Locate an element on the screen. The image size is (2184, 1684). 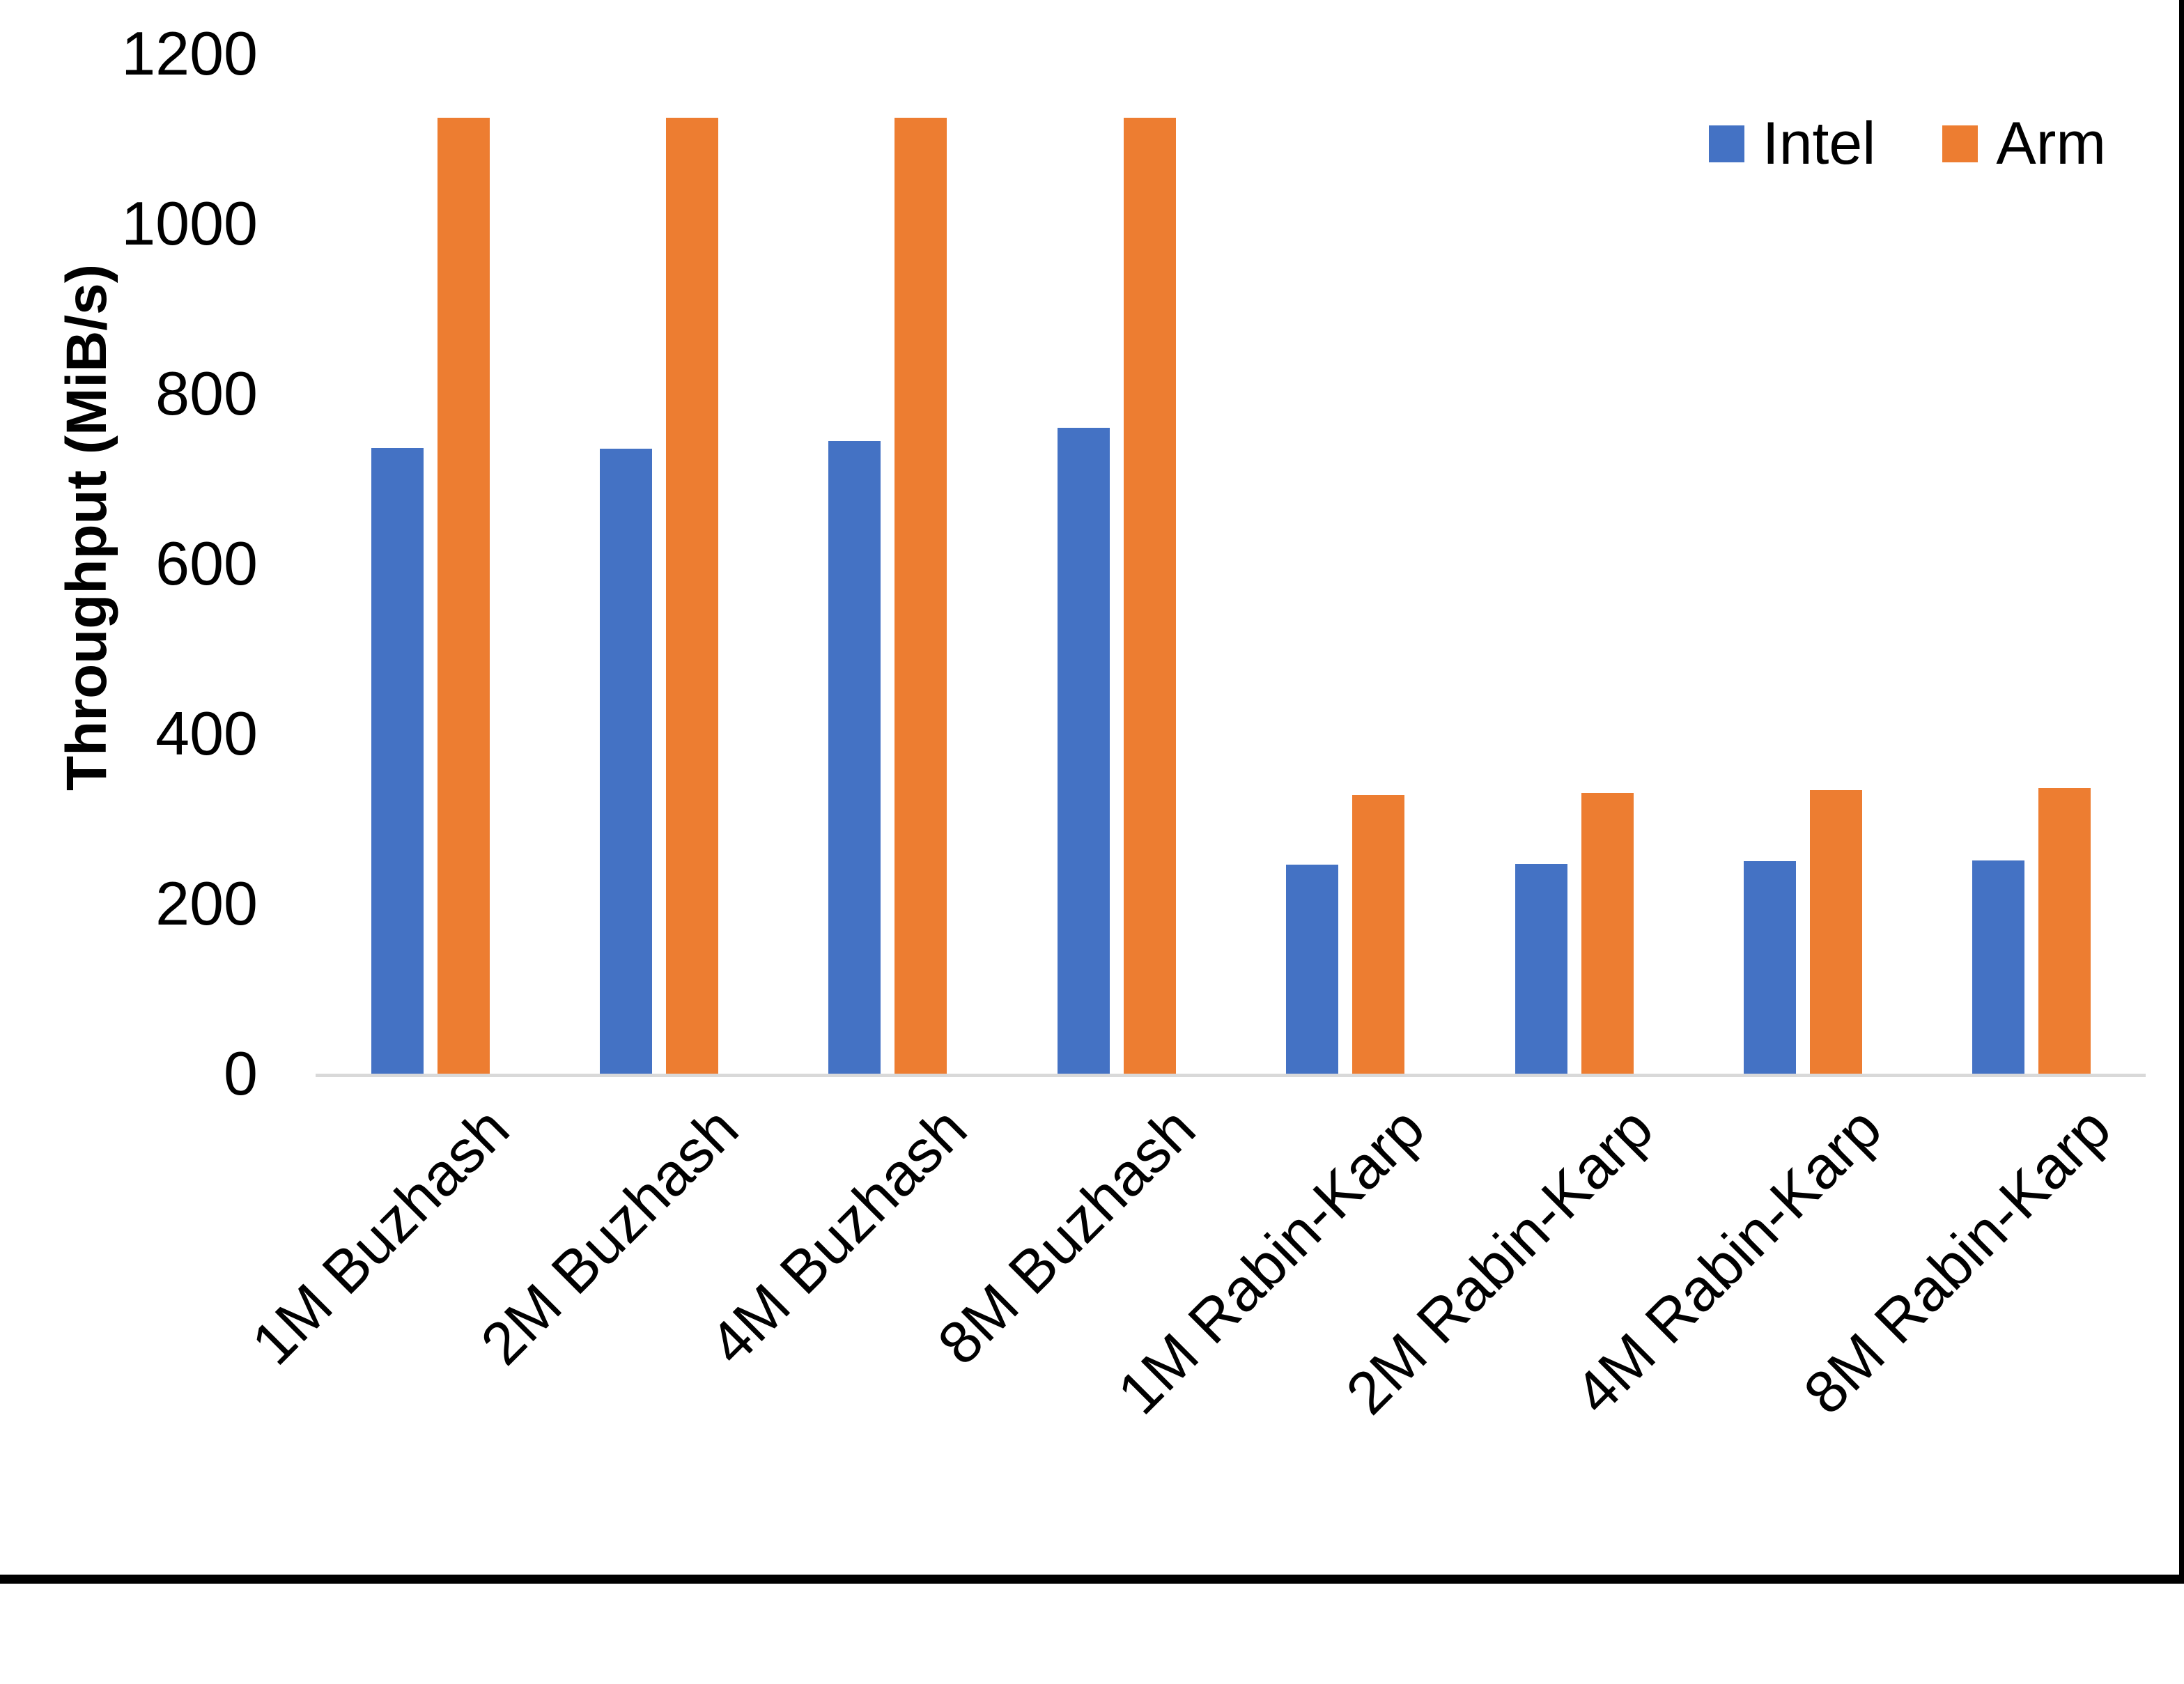
screen-edge-bottom is located at coordinates (1092, 1579).